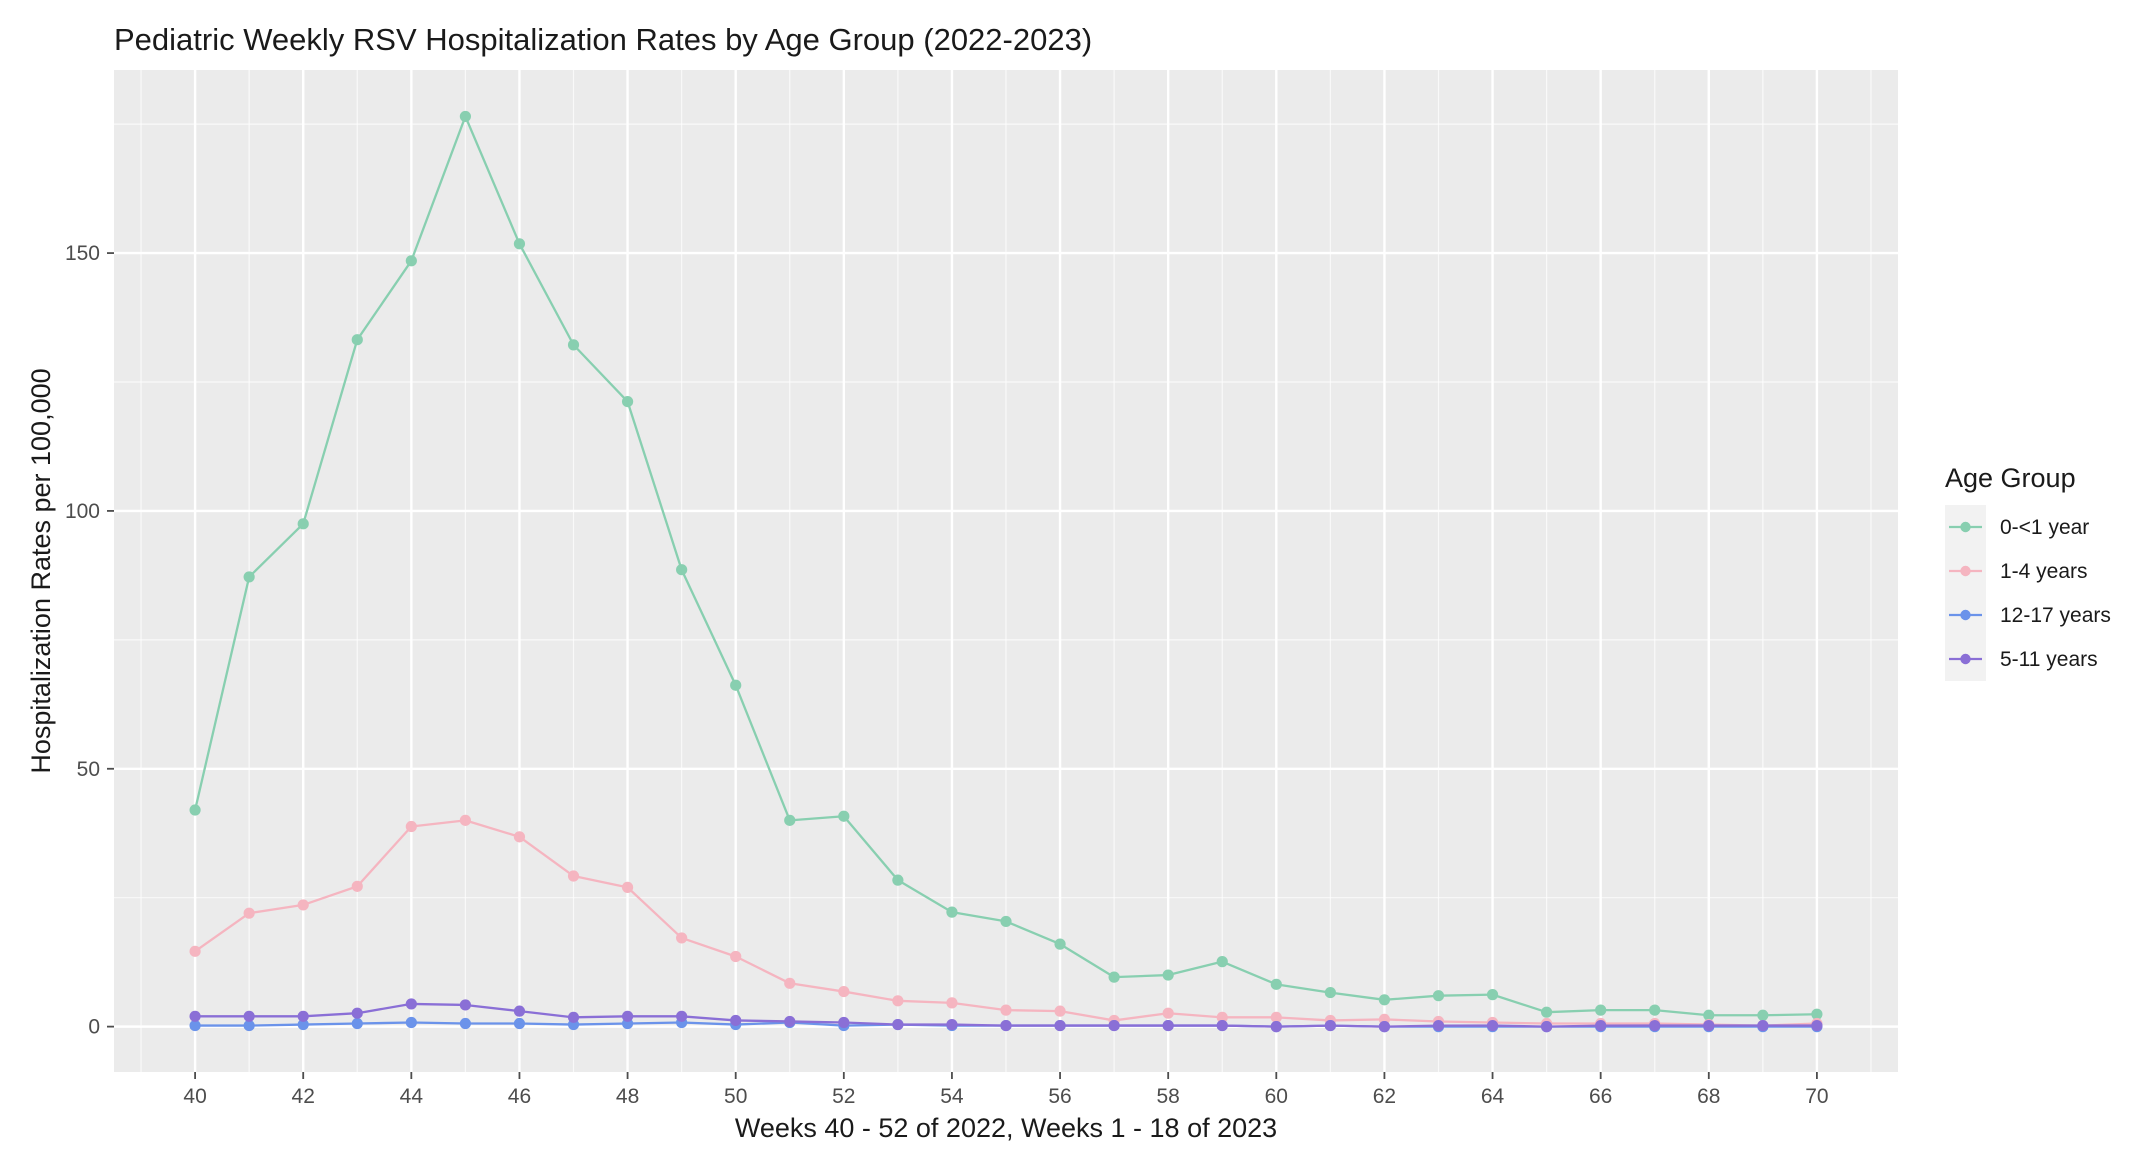 The width and height of the screenshot is (2150, 1158). Describe the element at coordinates (41, 570) in the screenshot. I see `y-axis-label: Hospitalization Rates per 100,000` at that location.